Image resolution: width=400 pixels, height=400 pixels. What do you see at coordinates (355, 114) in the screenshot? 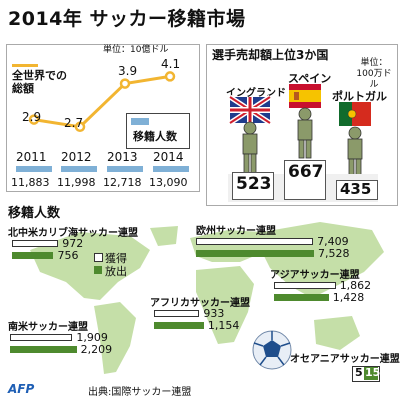
I see `portugal-flag-icon` at bounding box center [355, 114].